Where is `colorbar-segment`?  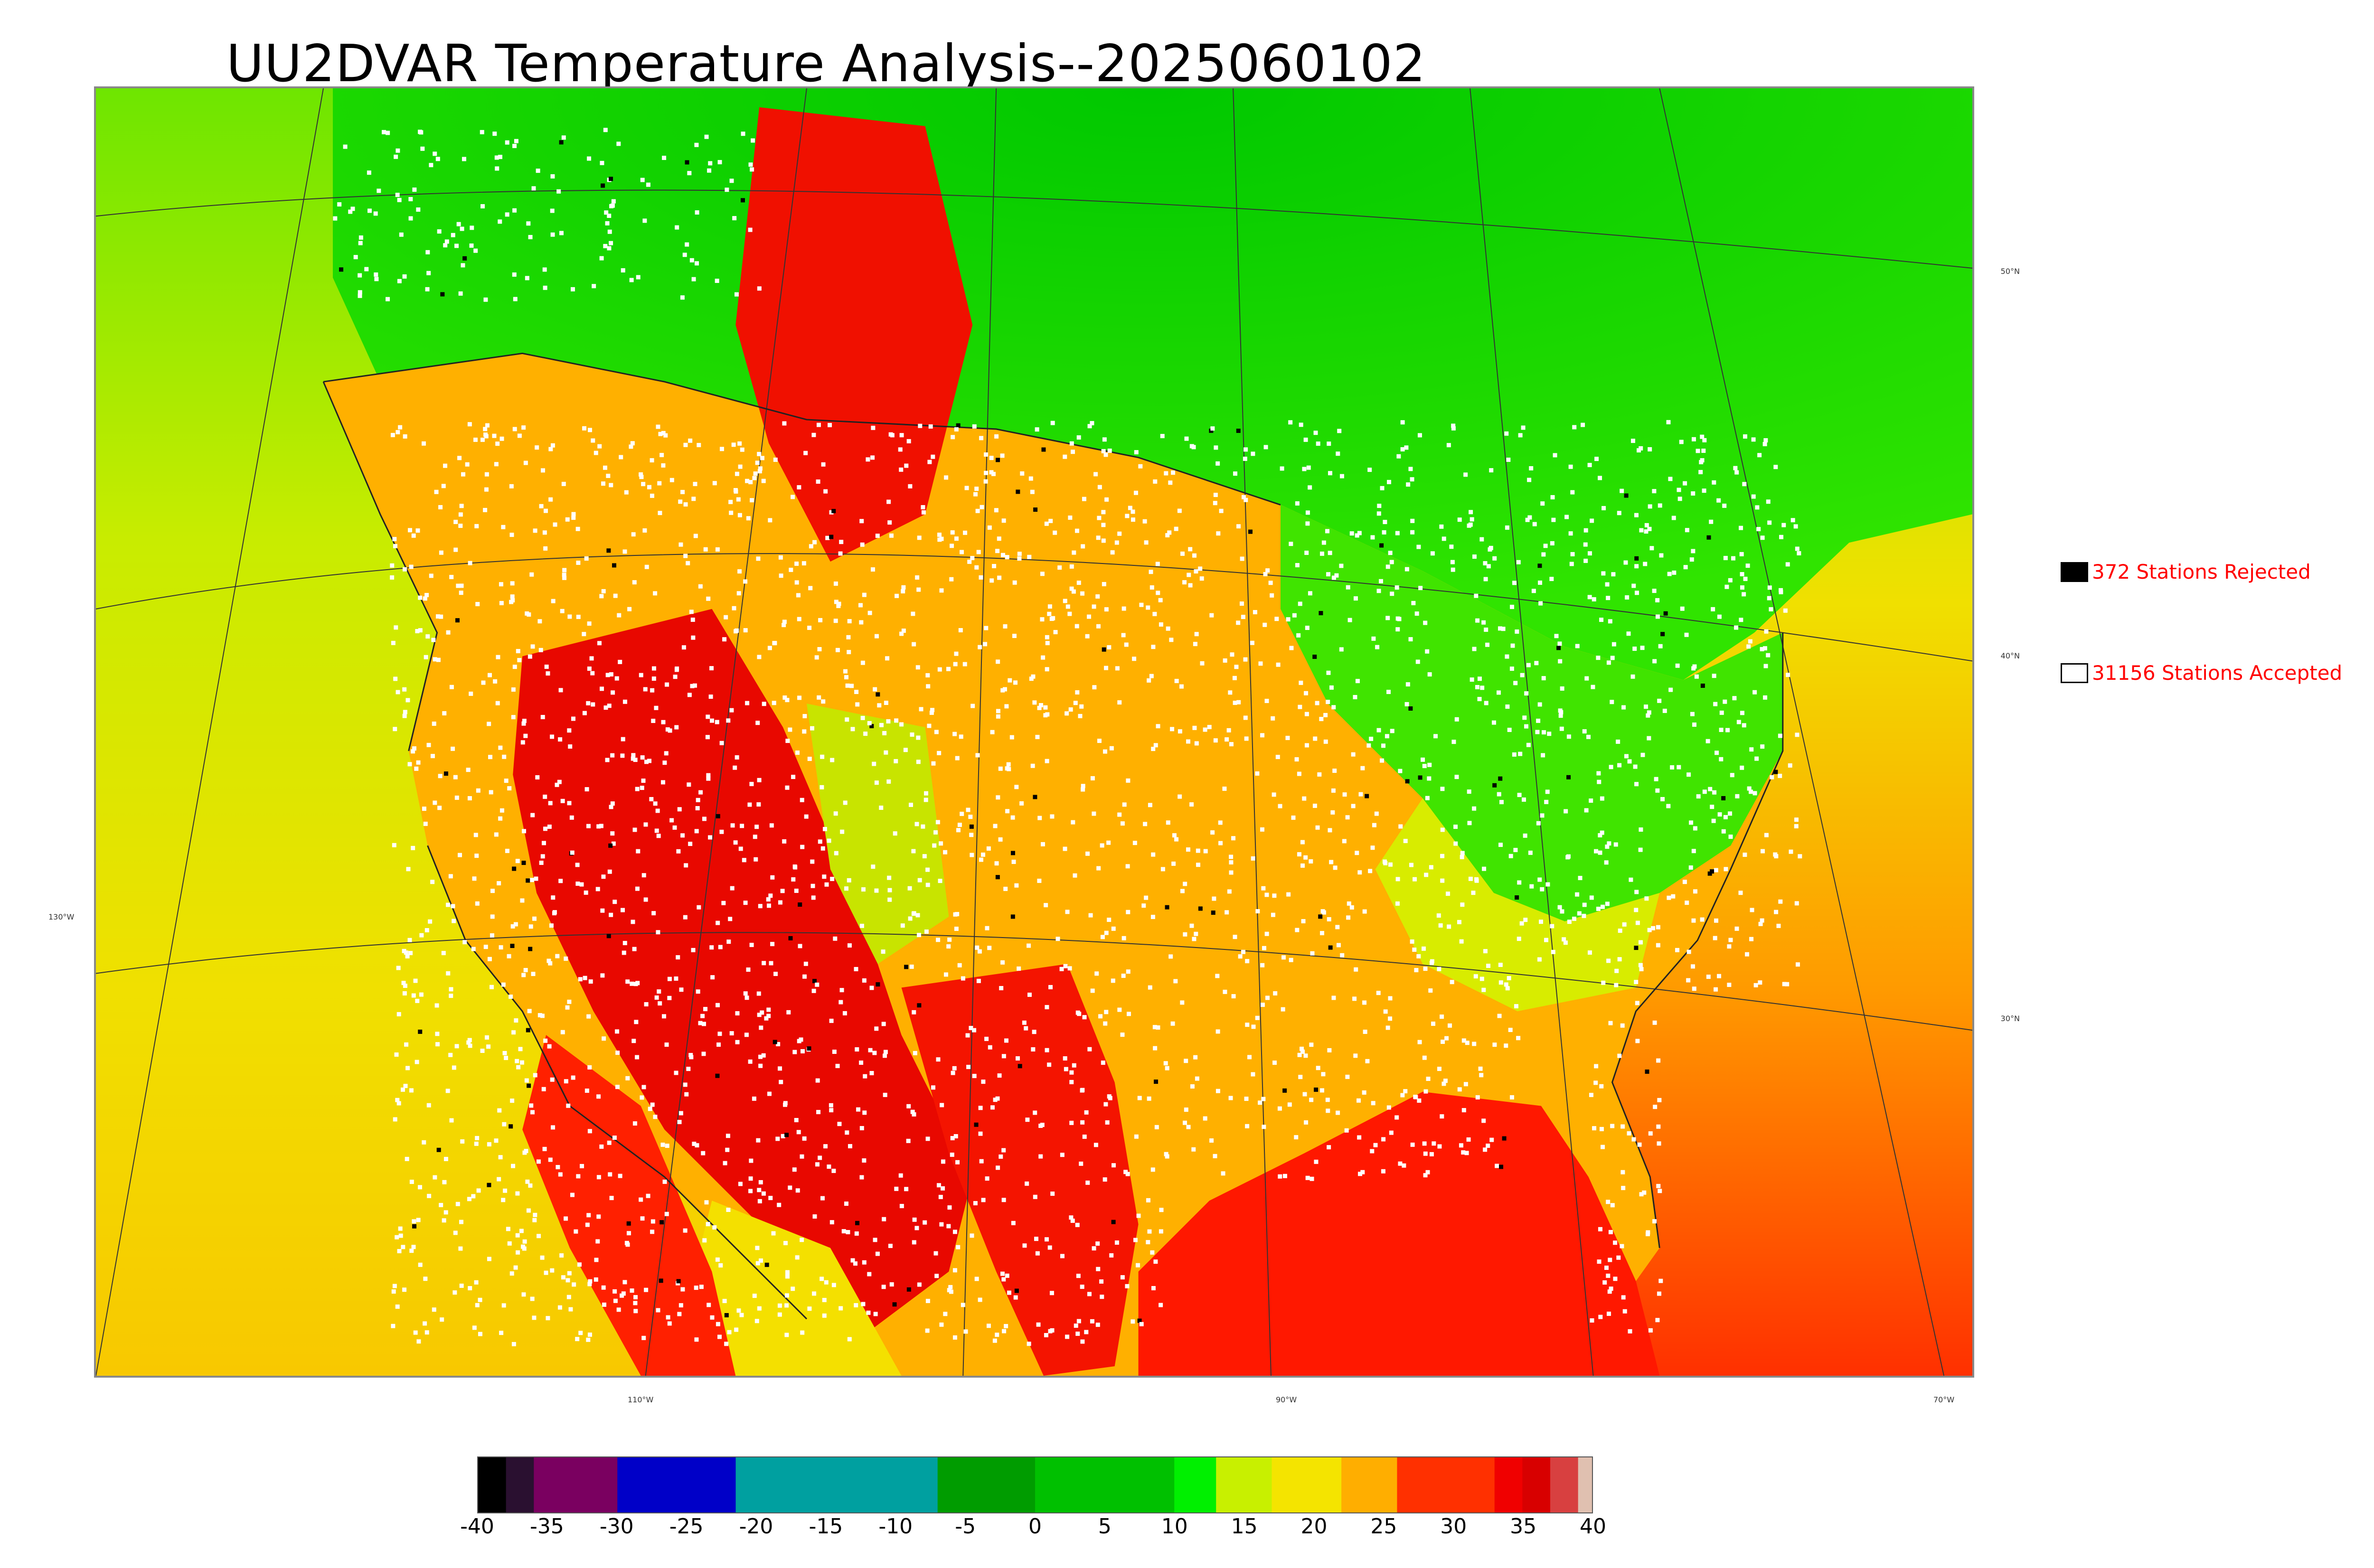
colorbar-segment is located at coordinates (1564, 1485).